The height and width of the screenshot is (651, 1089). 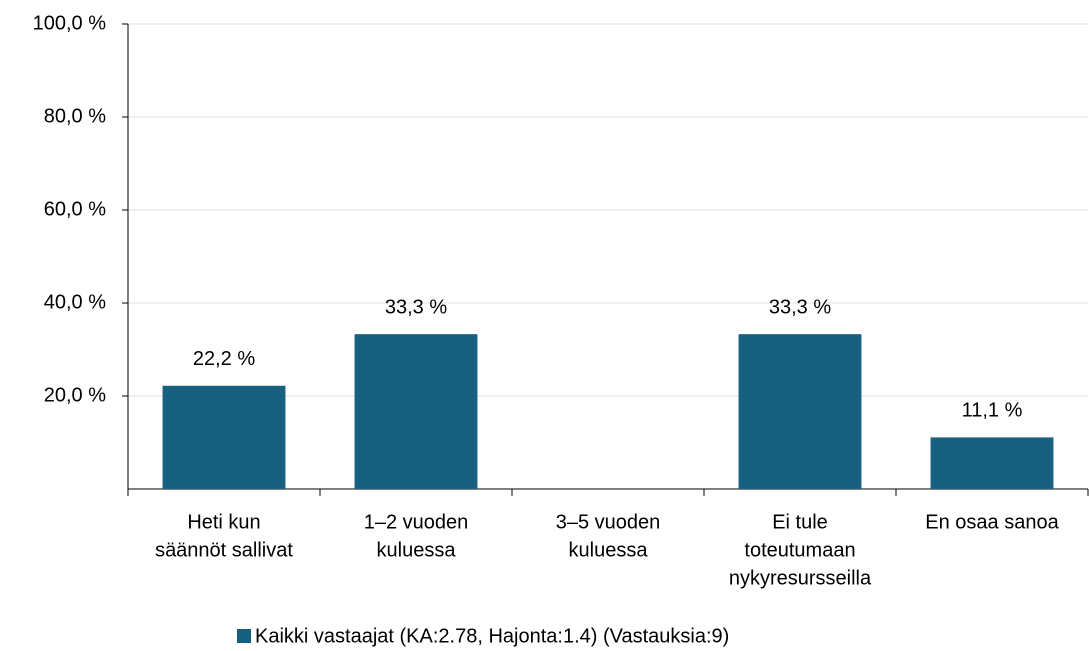 I want to click on x-tick-label: En osaa sanoa, so click(x=992, y=522).